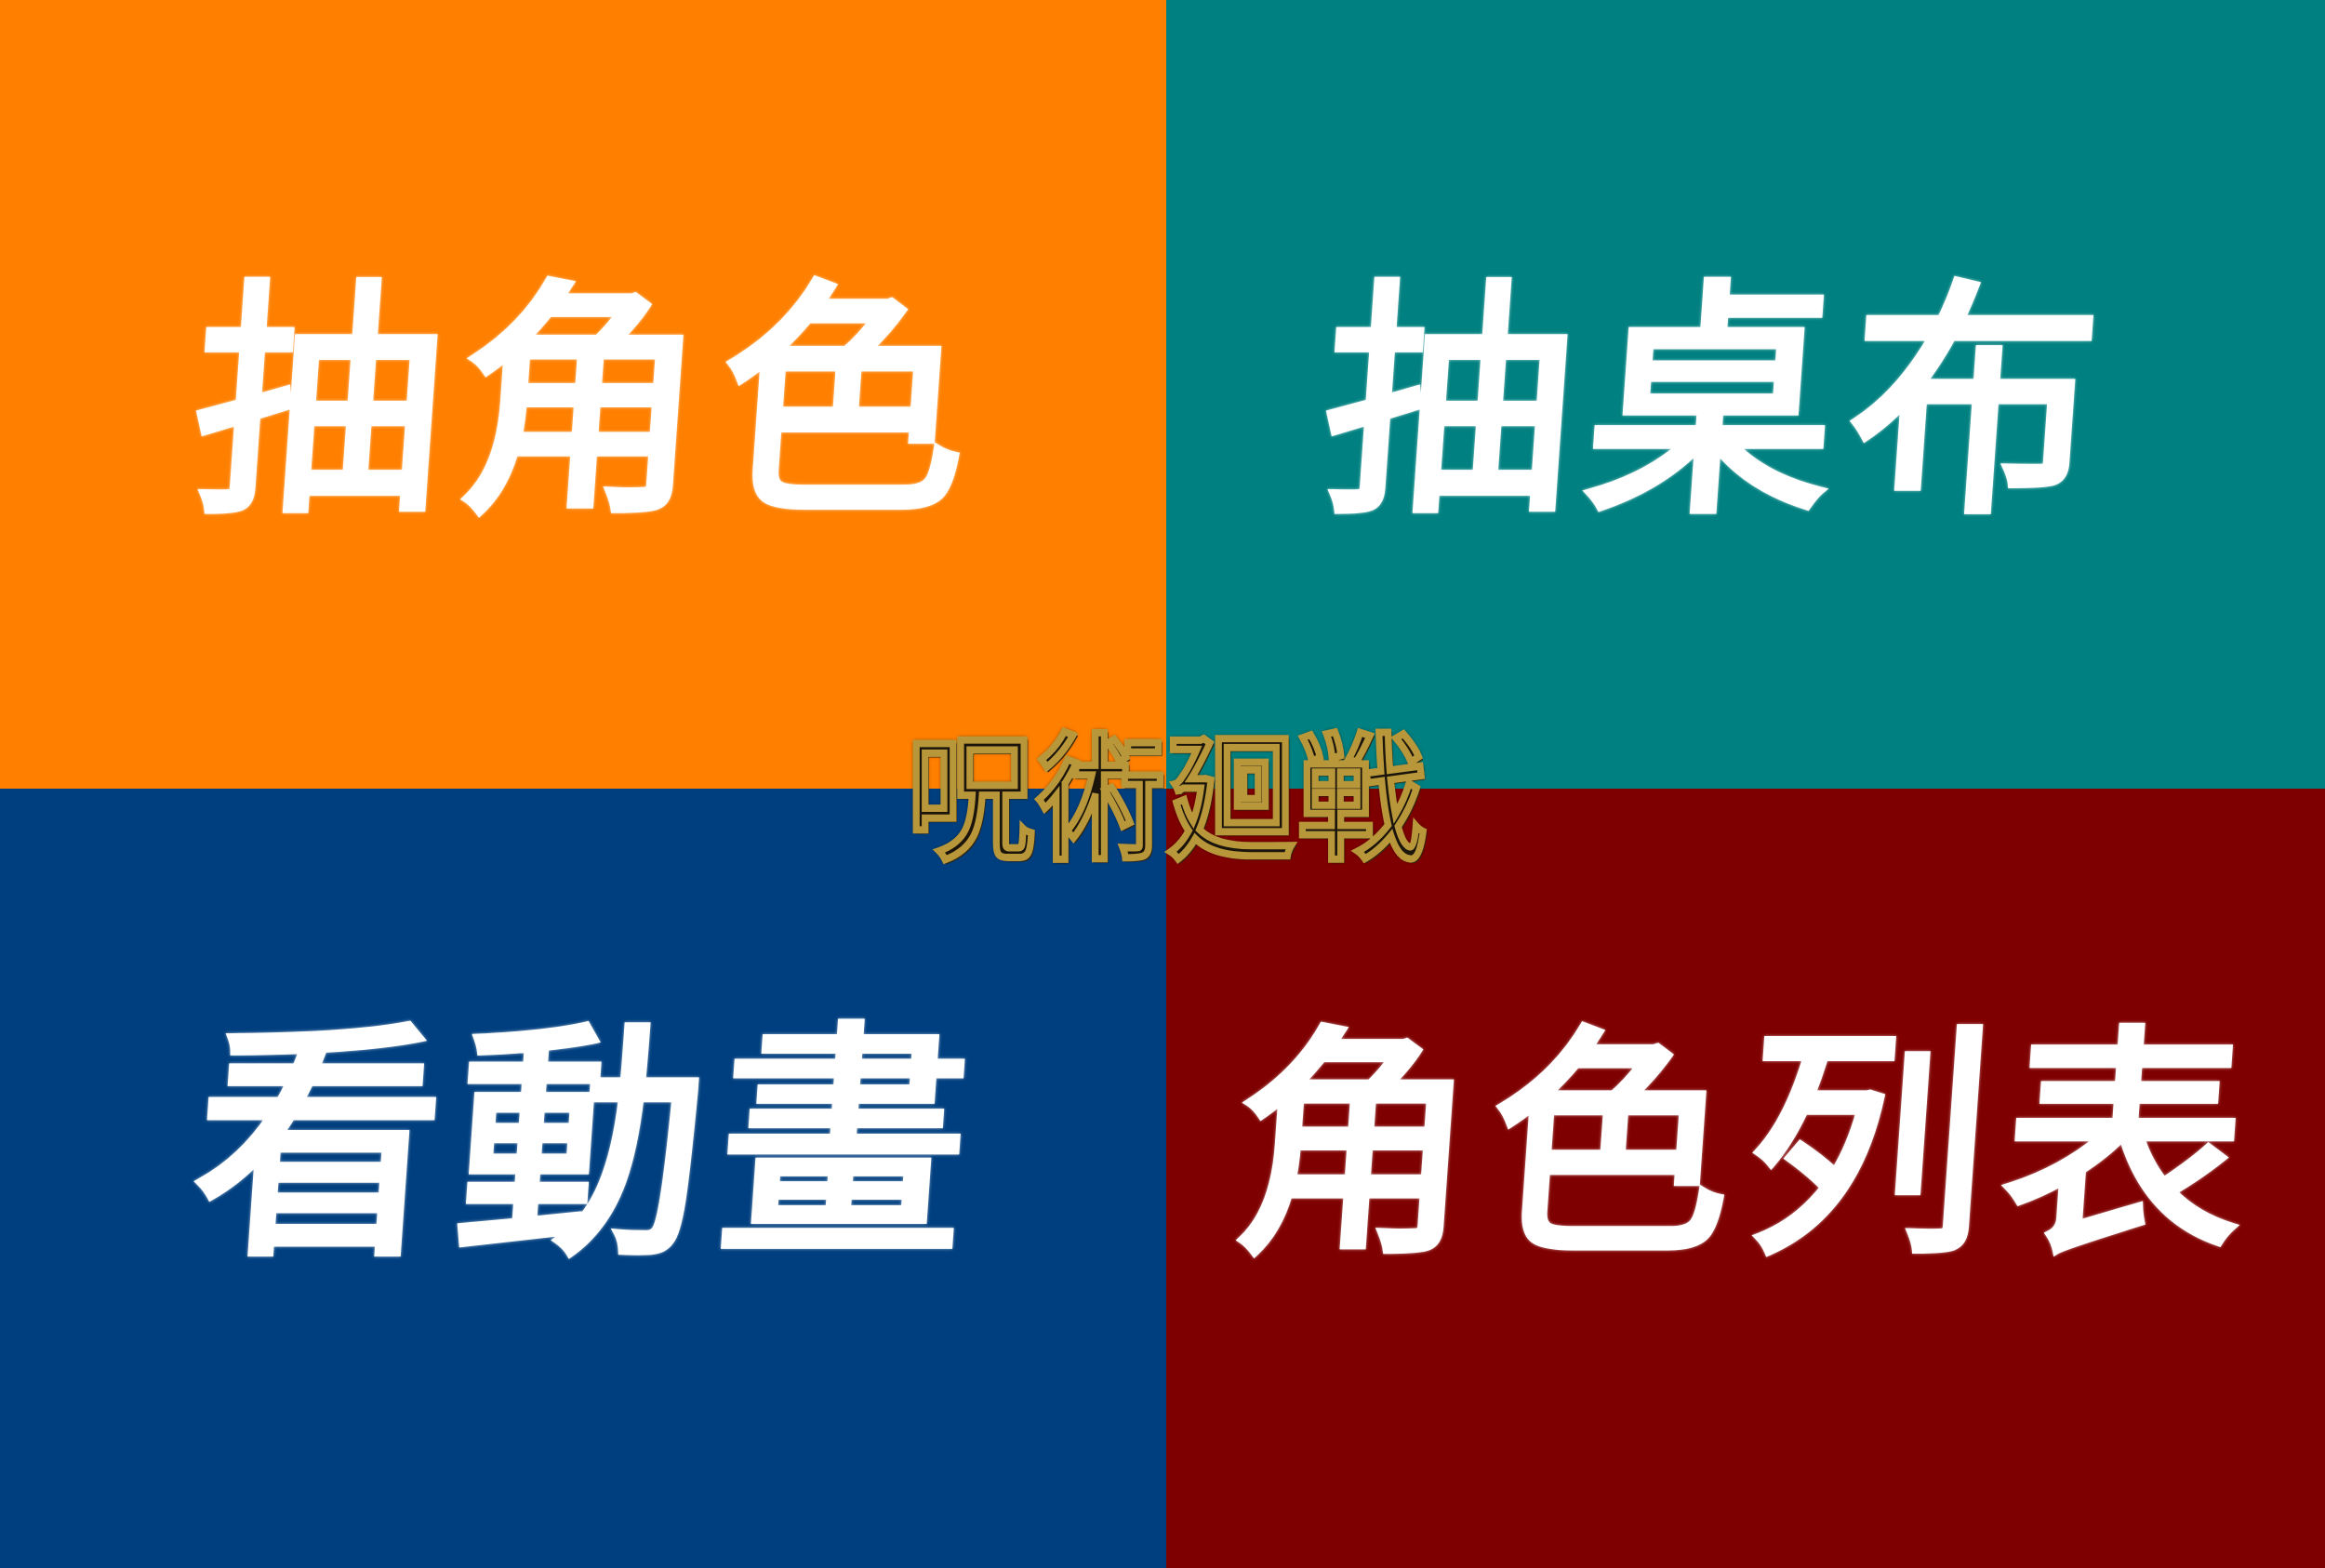 This screenshot has height=1568, width=2325. Describe the element at coordinates (588, 1145) in the screenshot. I see `watch-anime-label: 看動畫` at that location.